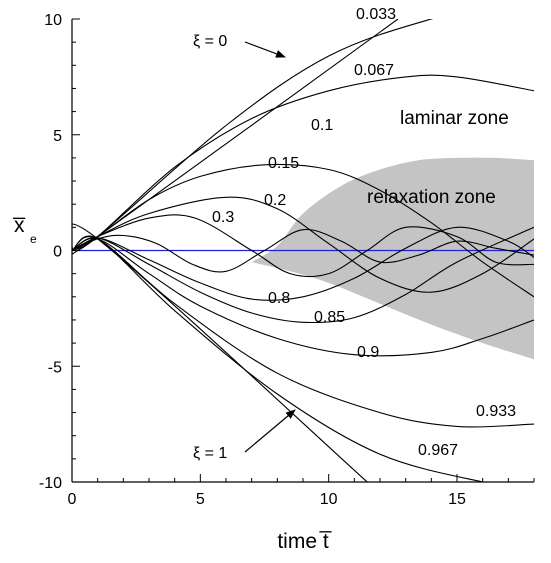 The image size is (551, 563). I want to click on trajectory-curve-xi-0.15, so click(303, 244).